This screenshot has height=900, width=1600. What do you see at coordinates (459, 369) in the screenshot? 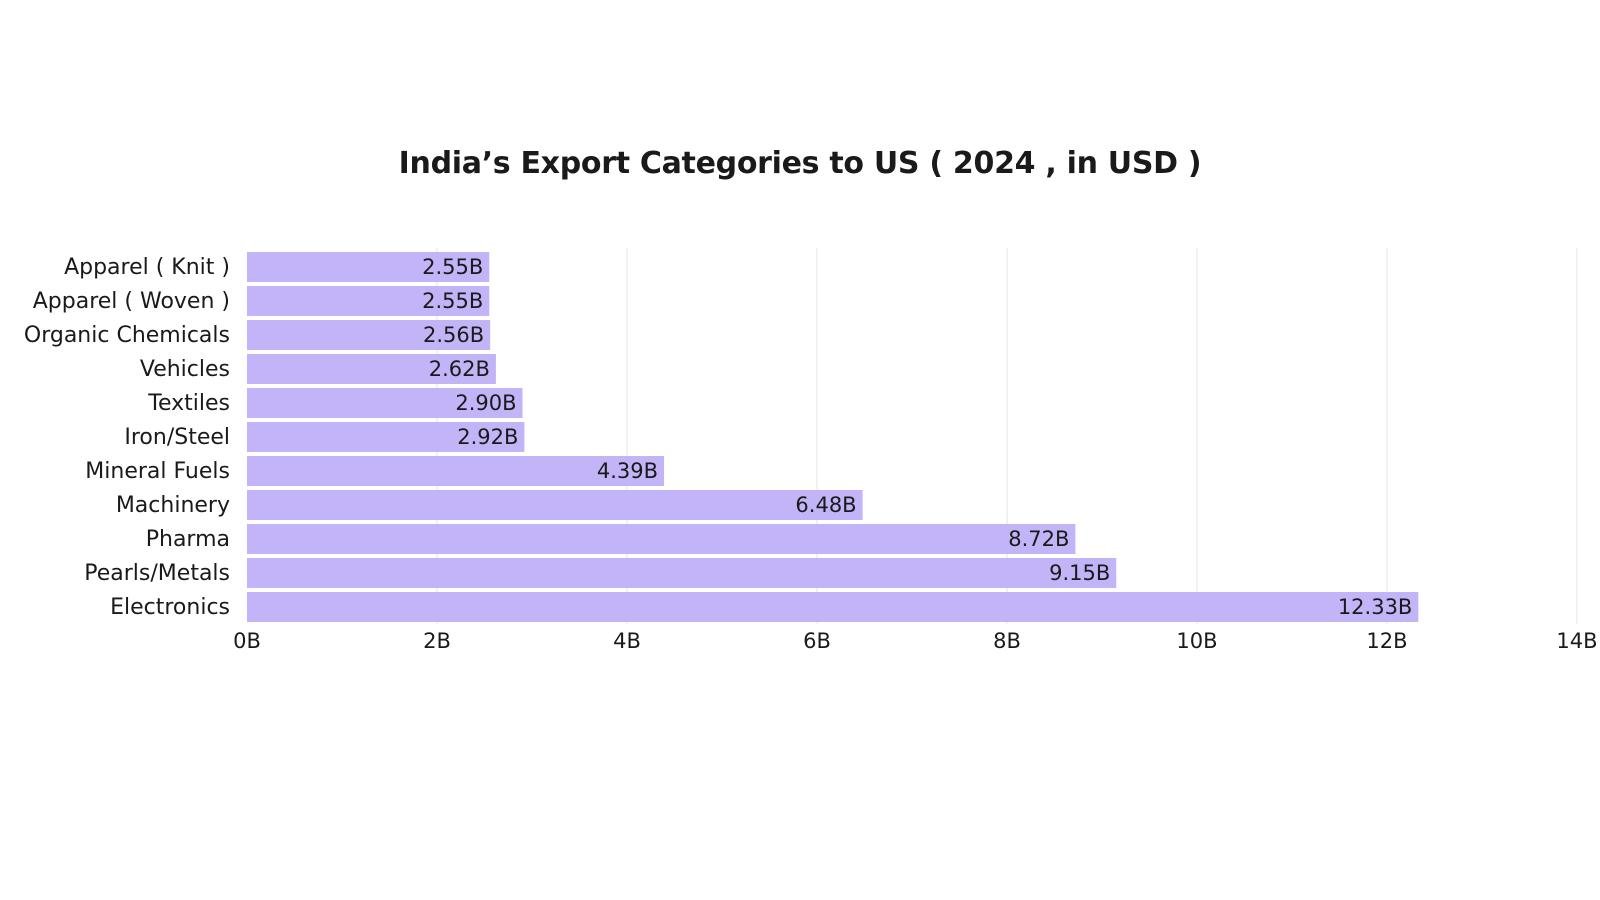
I see `data-label: 2.62B` at bounding box center [459, 369].